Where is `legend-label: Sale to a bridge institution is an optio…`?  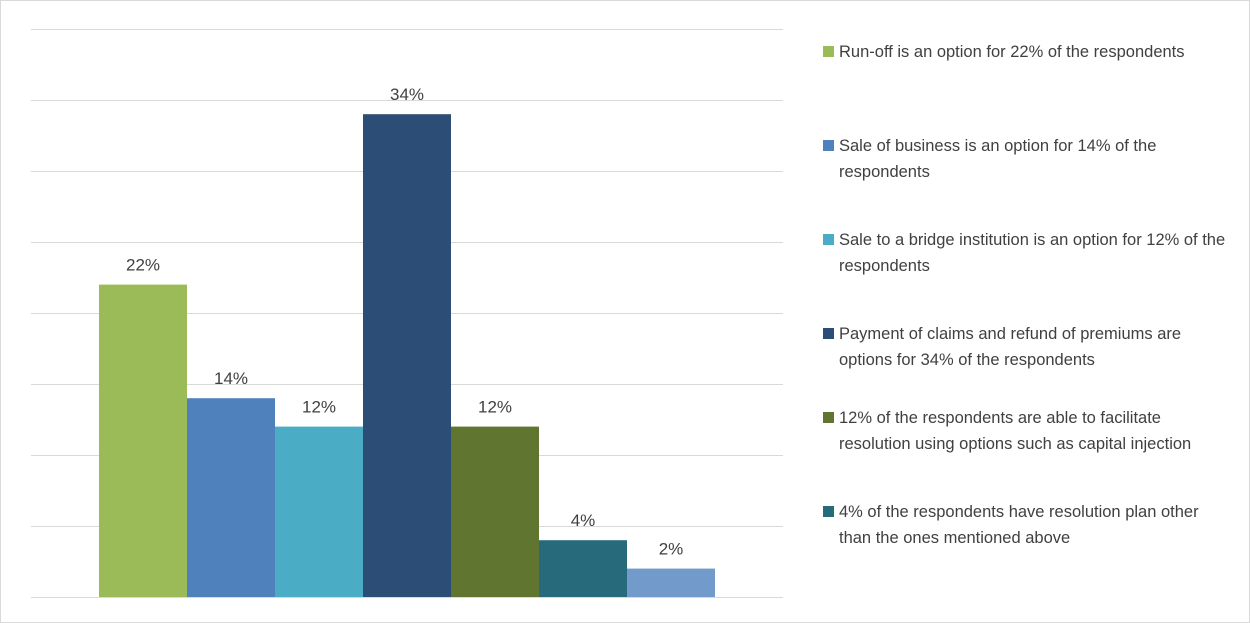
legend-label: Sale to a bridge institution is an optio… is located at coordinates (1032, 253).